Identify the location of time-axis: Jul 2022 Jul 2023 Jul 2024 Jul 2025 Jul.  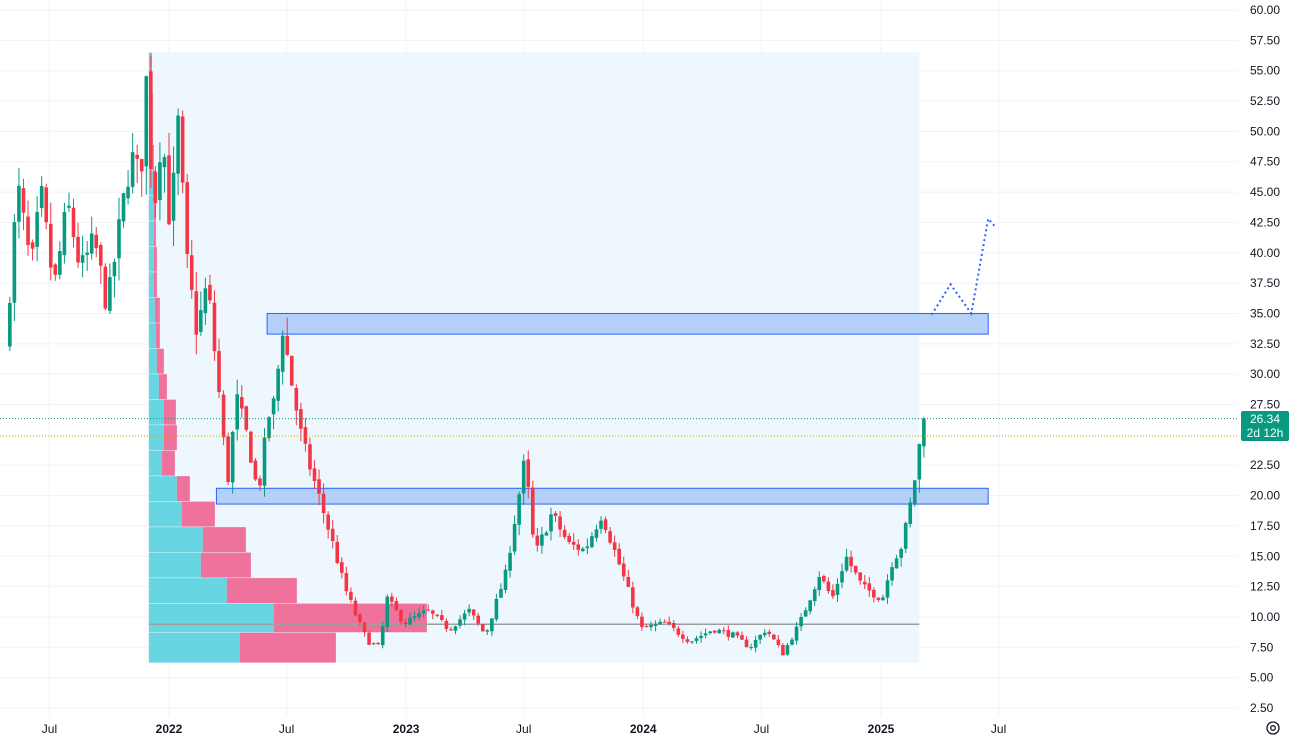
(524, 729).